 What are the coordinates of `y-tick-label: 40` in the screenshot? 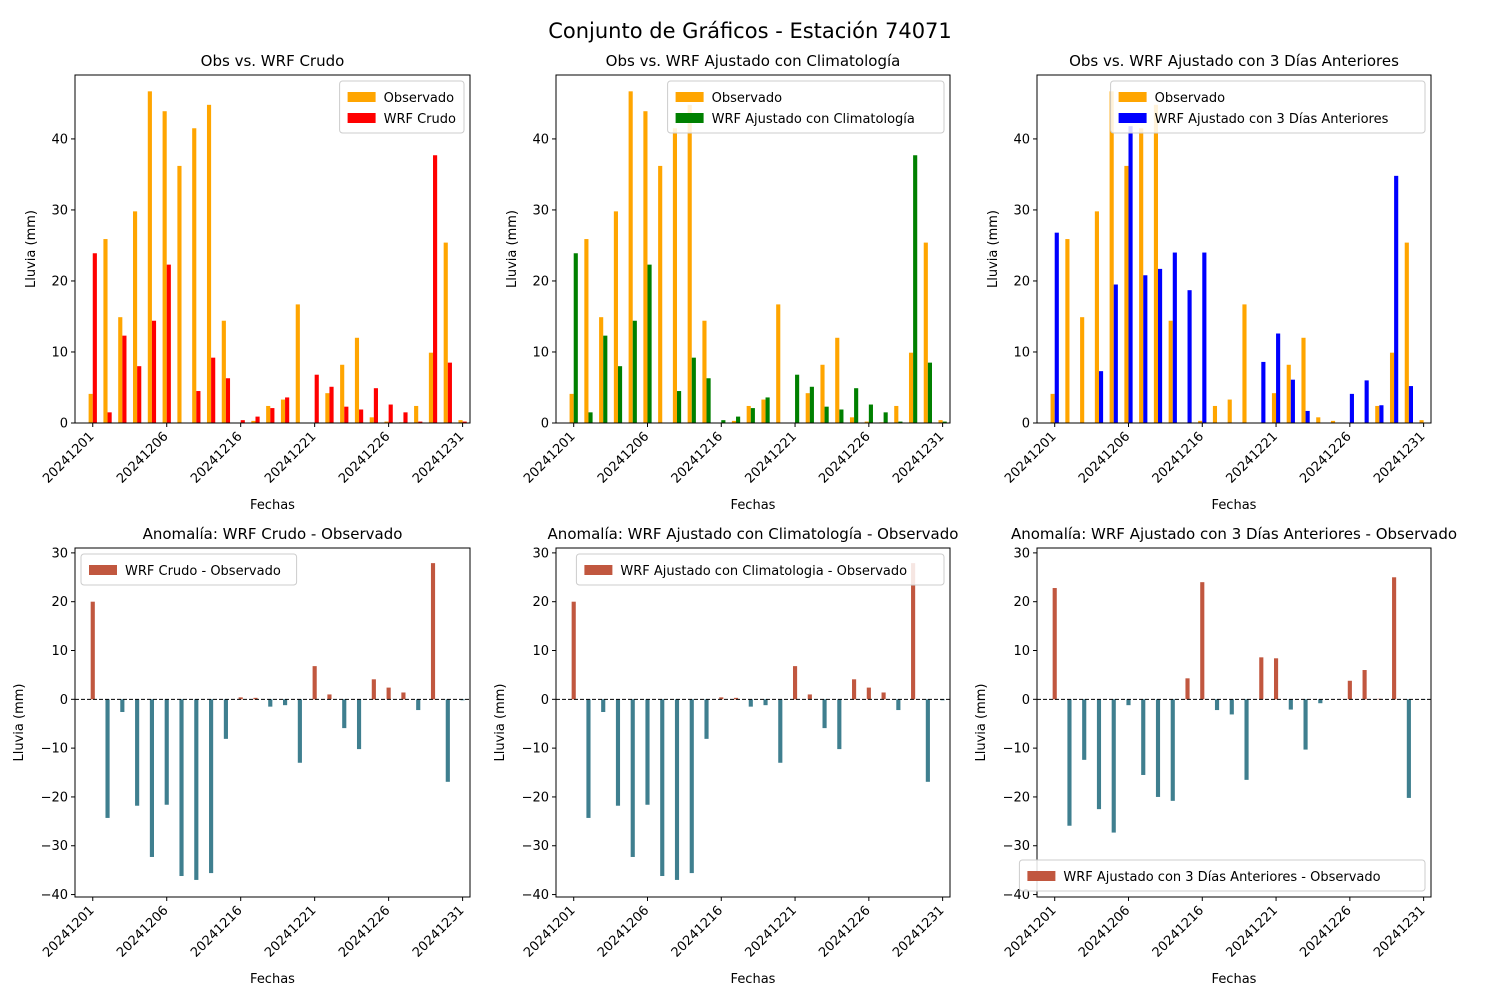 It's located at (540, 139).